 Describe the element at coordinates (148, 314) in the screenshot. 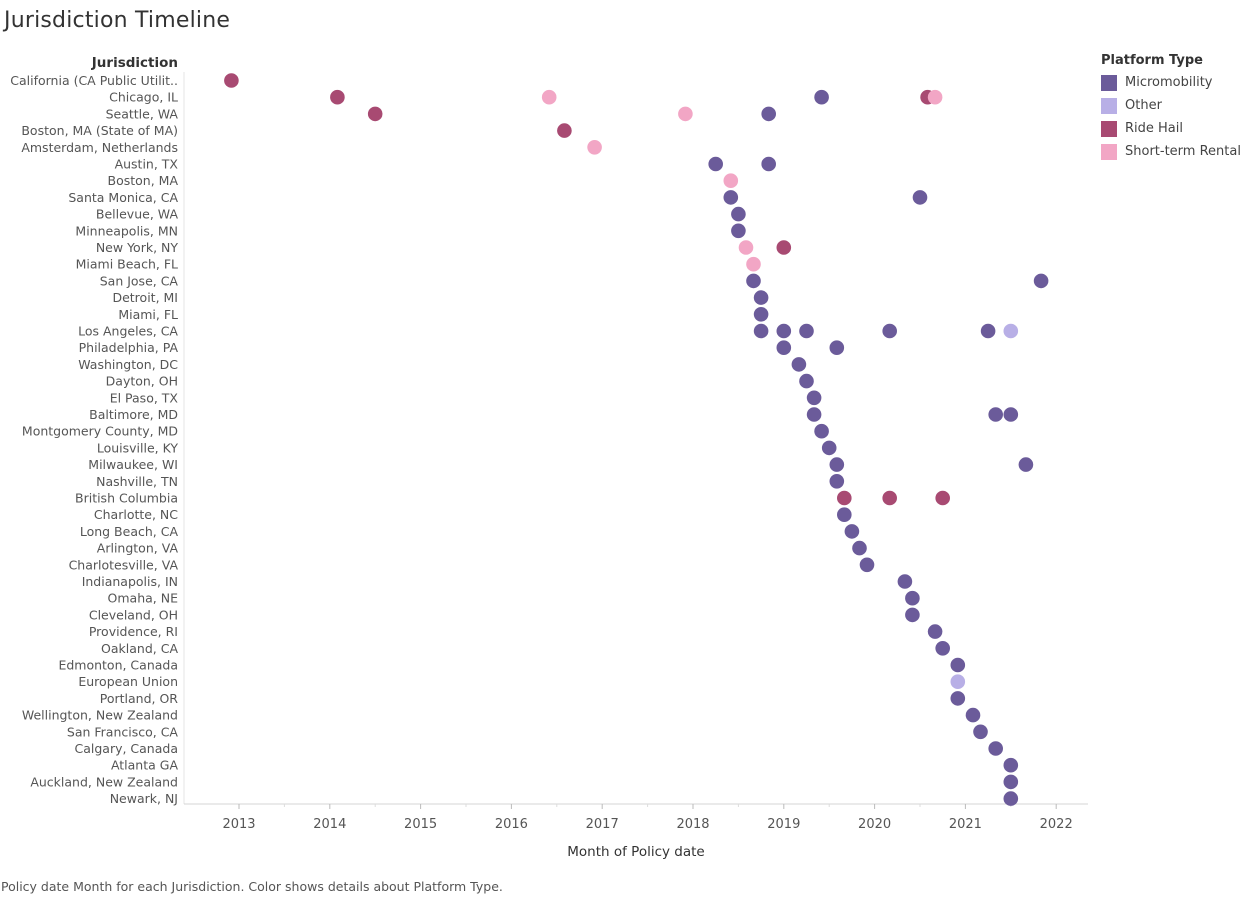

I see `y-tick-label: Miami, FL` at that location.